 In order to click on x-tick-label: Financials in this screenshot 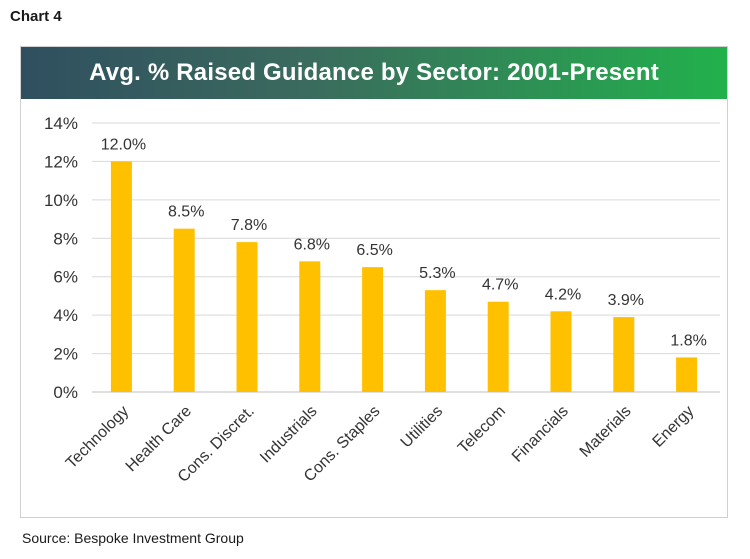, I will do `click(540, 434)`.